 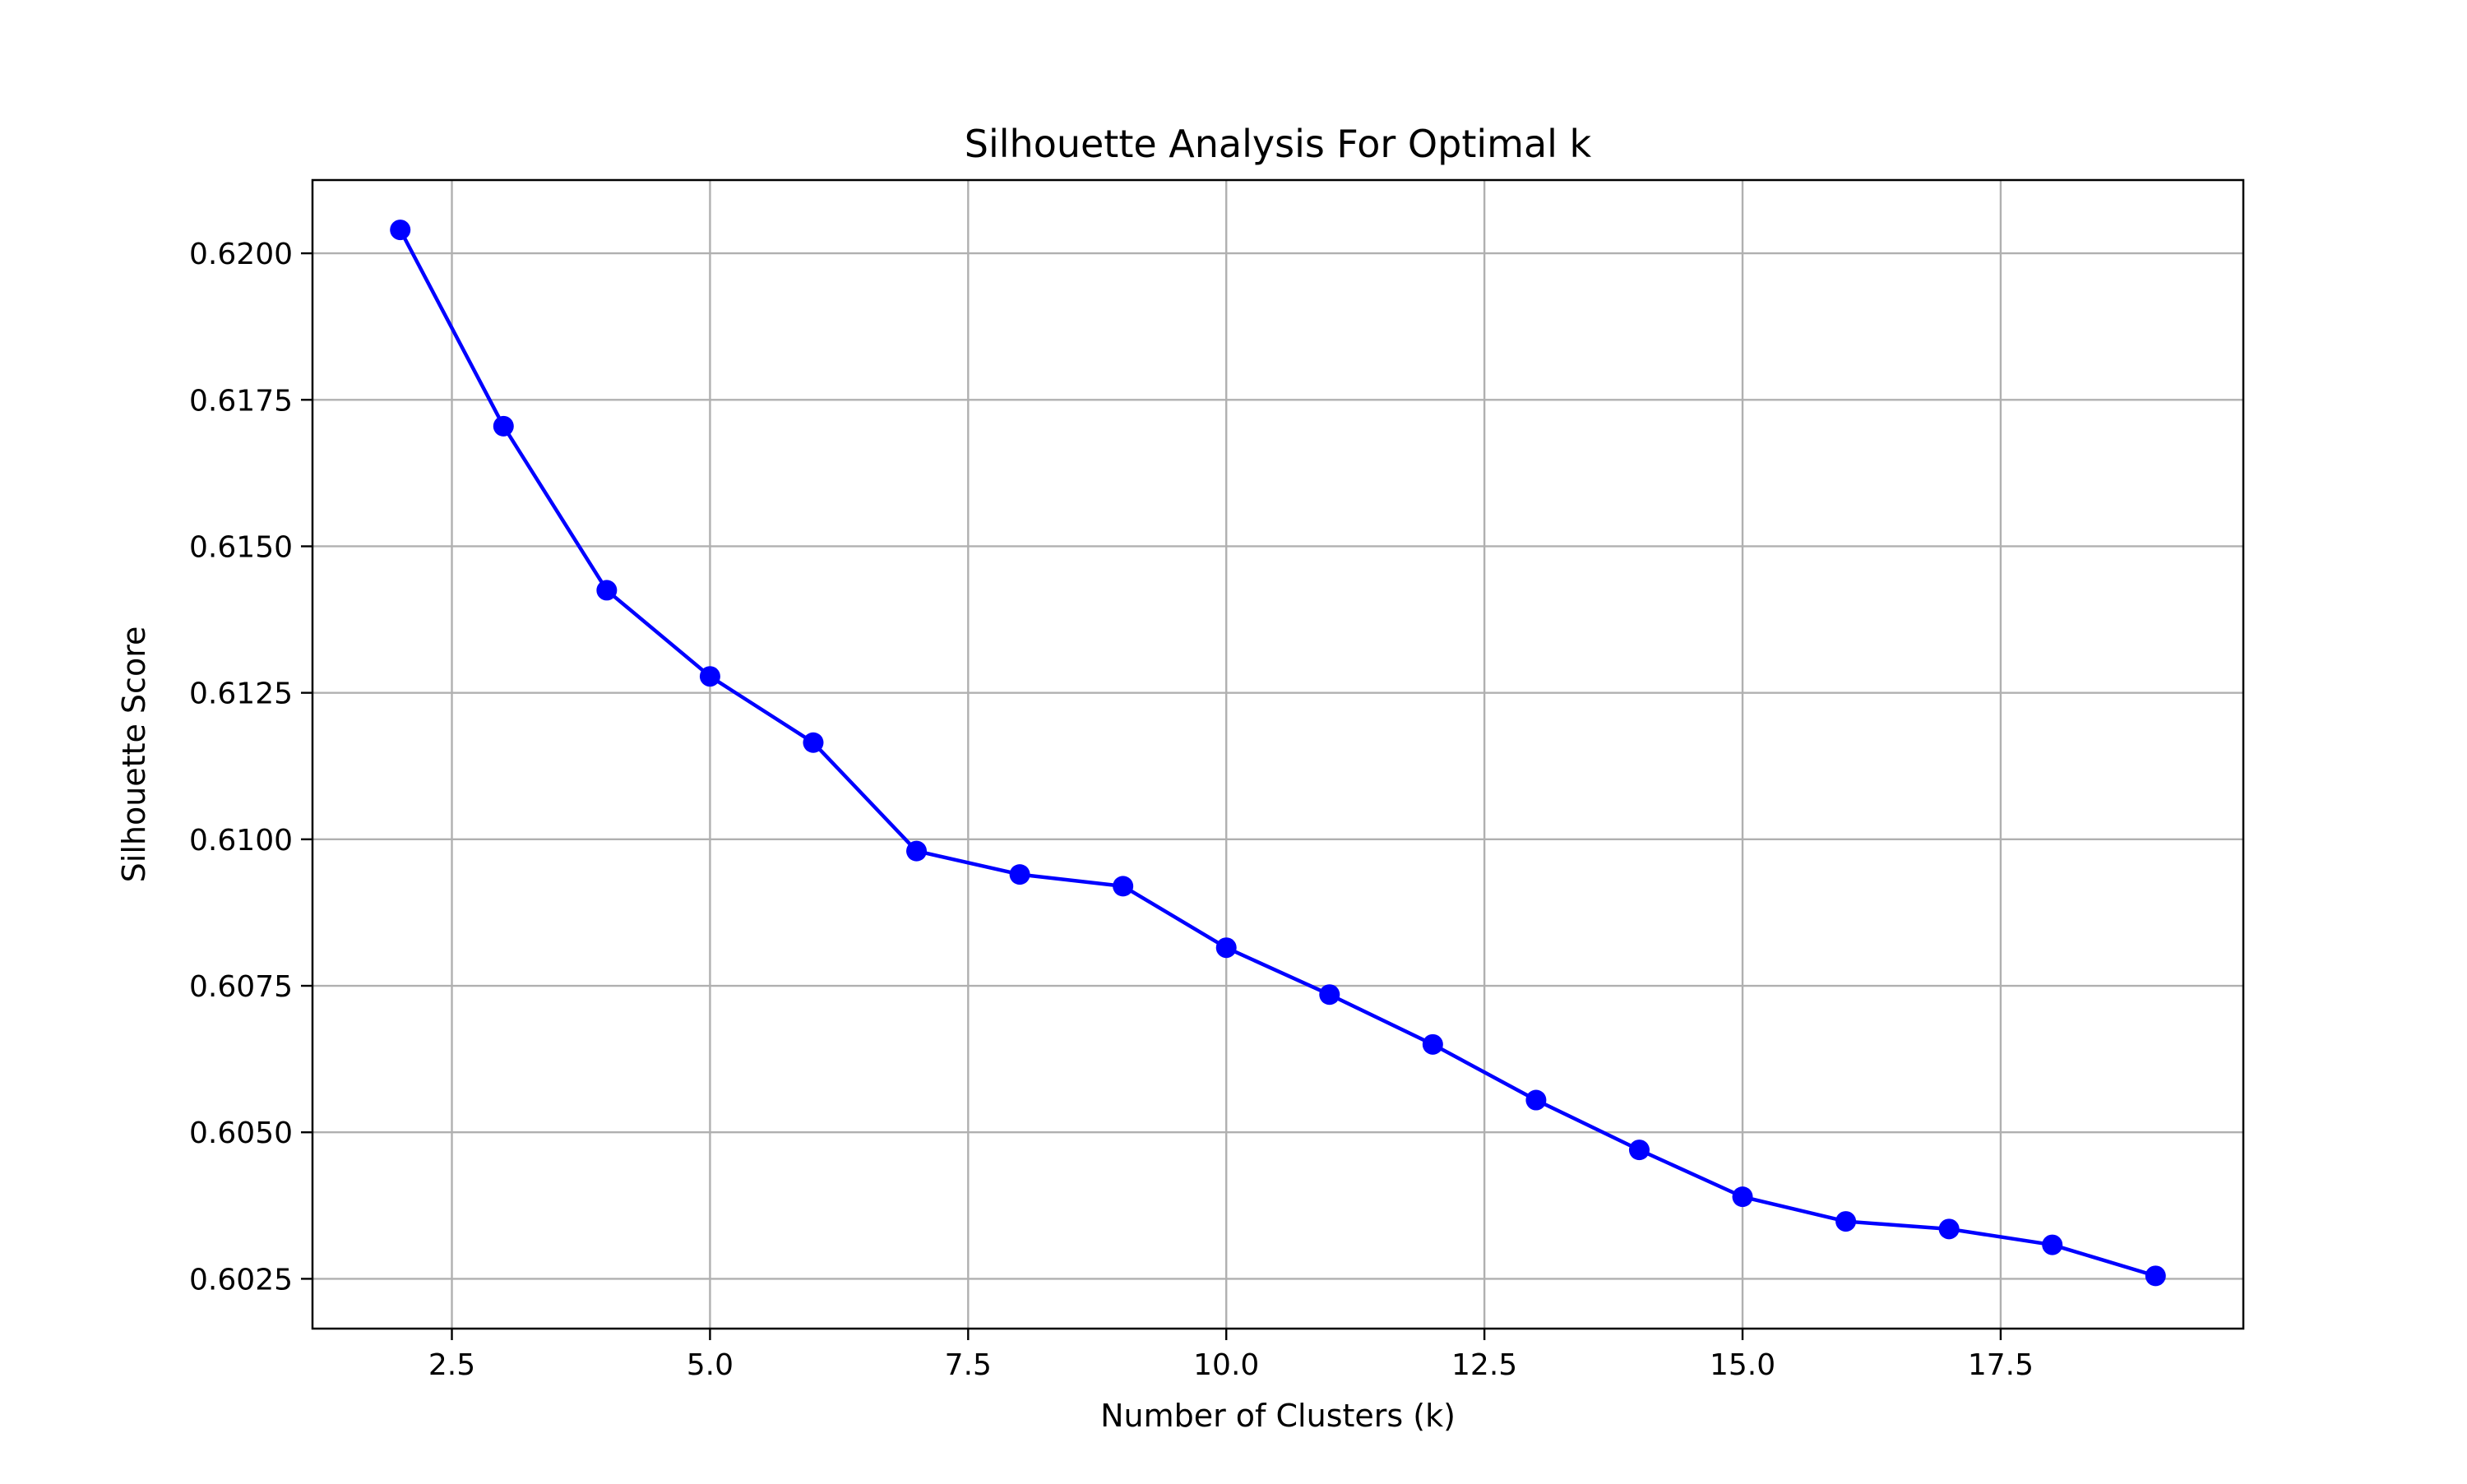 I want to click on y-tick-label: 0.6125, so click(x=241, y=694).